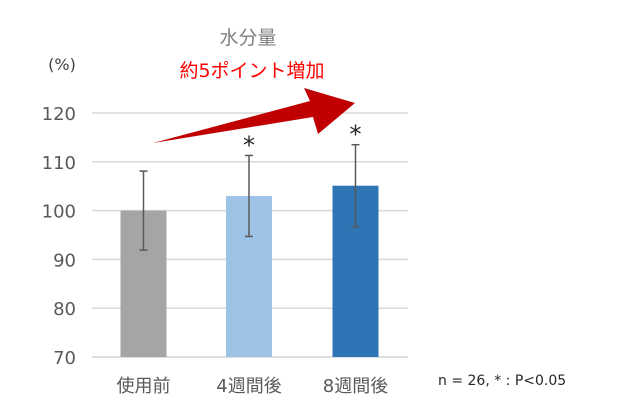  Describe the element at coordinates (254, 115) in the screenshot. I see `trend-arrow` at that location.